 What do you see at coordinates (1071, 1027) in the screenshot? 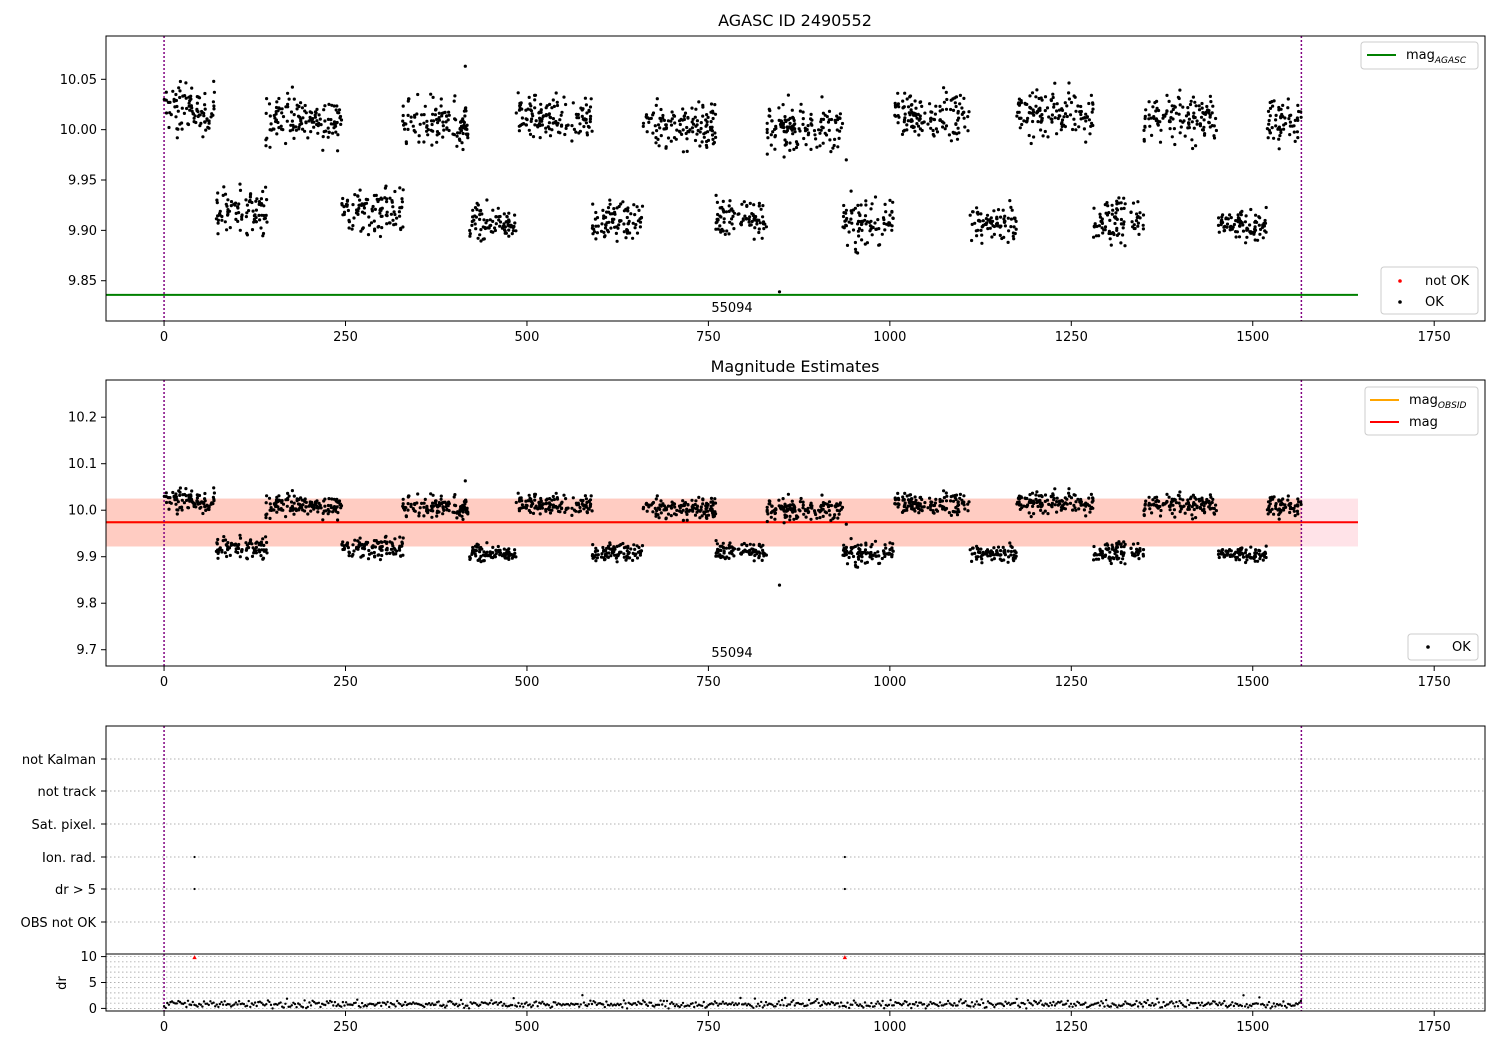
I see `x-tick-label-3-5: 1250` at bounding box center [1071, 1027].